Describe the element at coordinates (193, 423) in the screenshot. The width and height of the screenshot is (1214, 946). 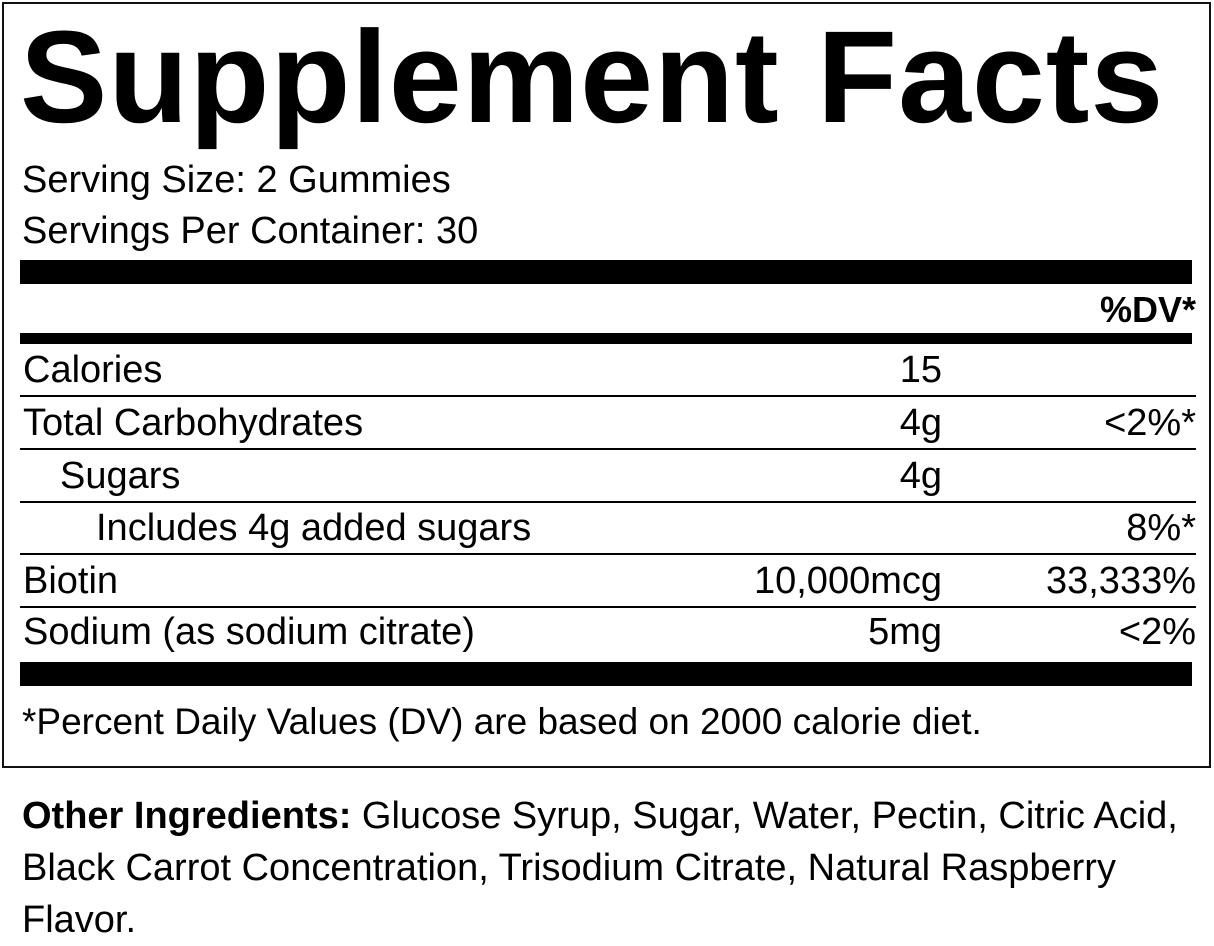
I see `nutrient-name: Total Carbohydrates` at that location.